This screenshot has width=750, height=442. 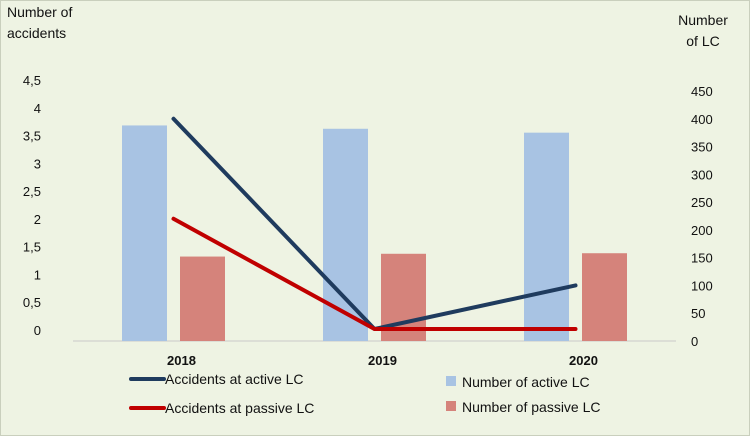 What do you see at coordinates (374, 273) in the screenshot?
I see `series-line` at bounding box center [374, 273].